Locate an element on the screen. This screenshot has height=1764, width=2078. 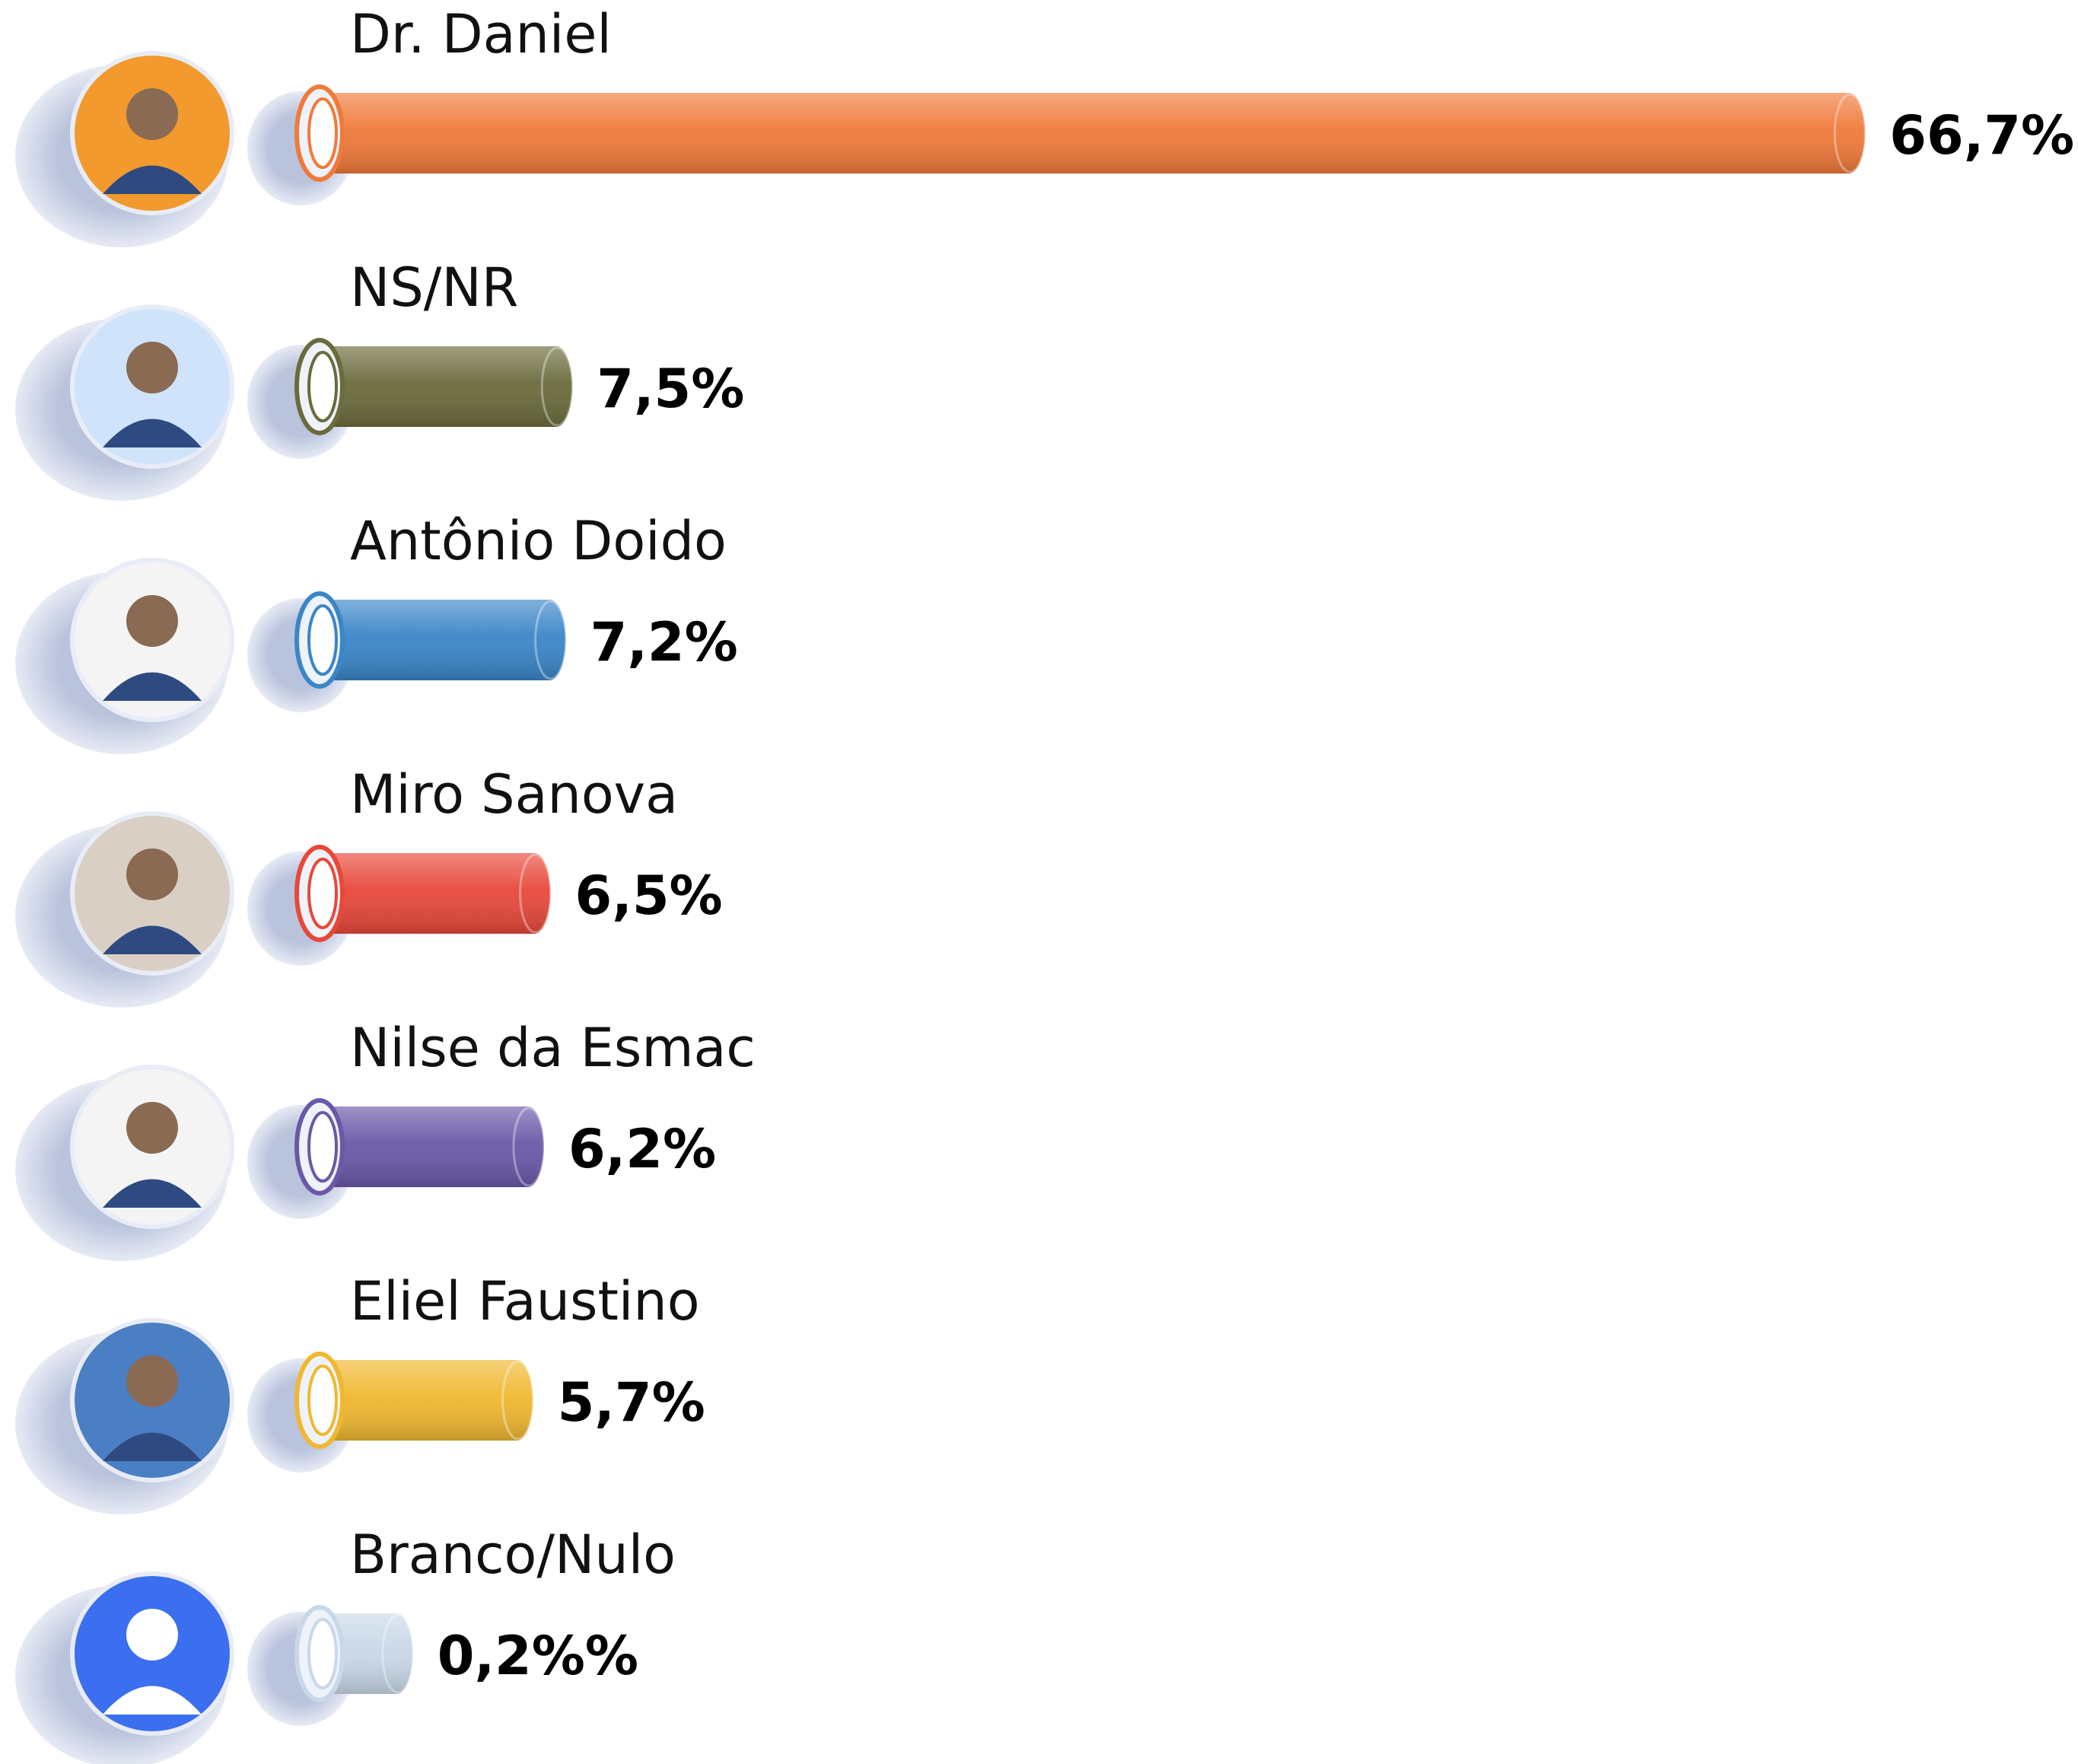
value-label: 7,5% is located at coordinates (670, 389).